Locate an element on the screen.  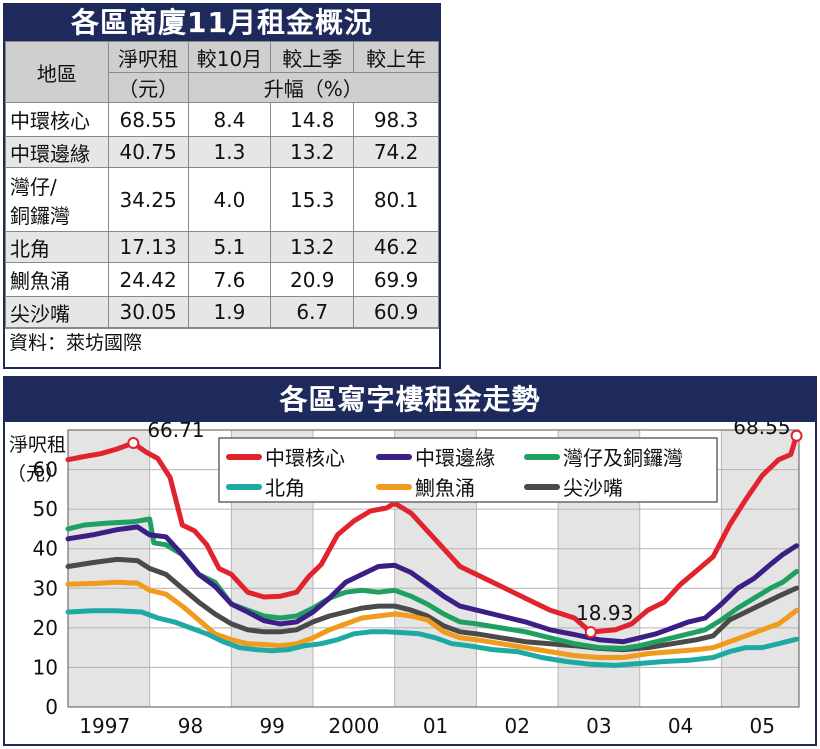
cell-year: 74.2 is located at coordinates (396, 152).